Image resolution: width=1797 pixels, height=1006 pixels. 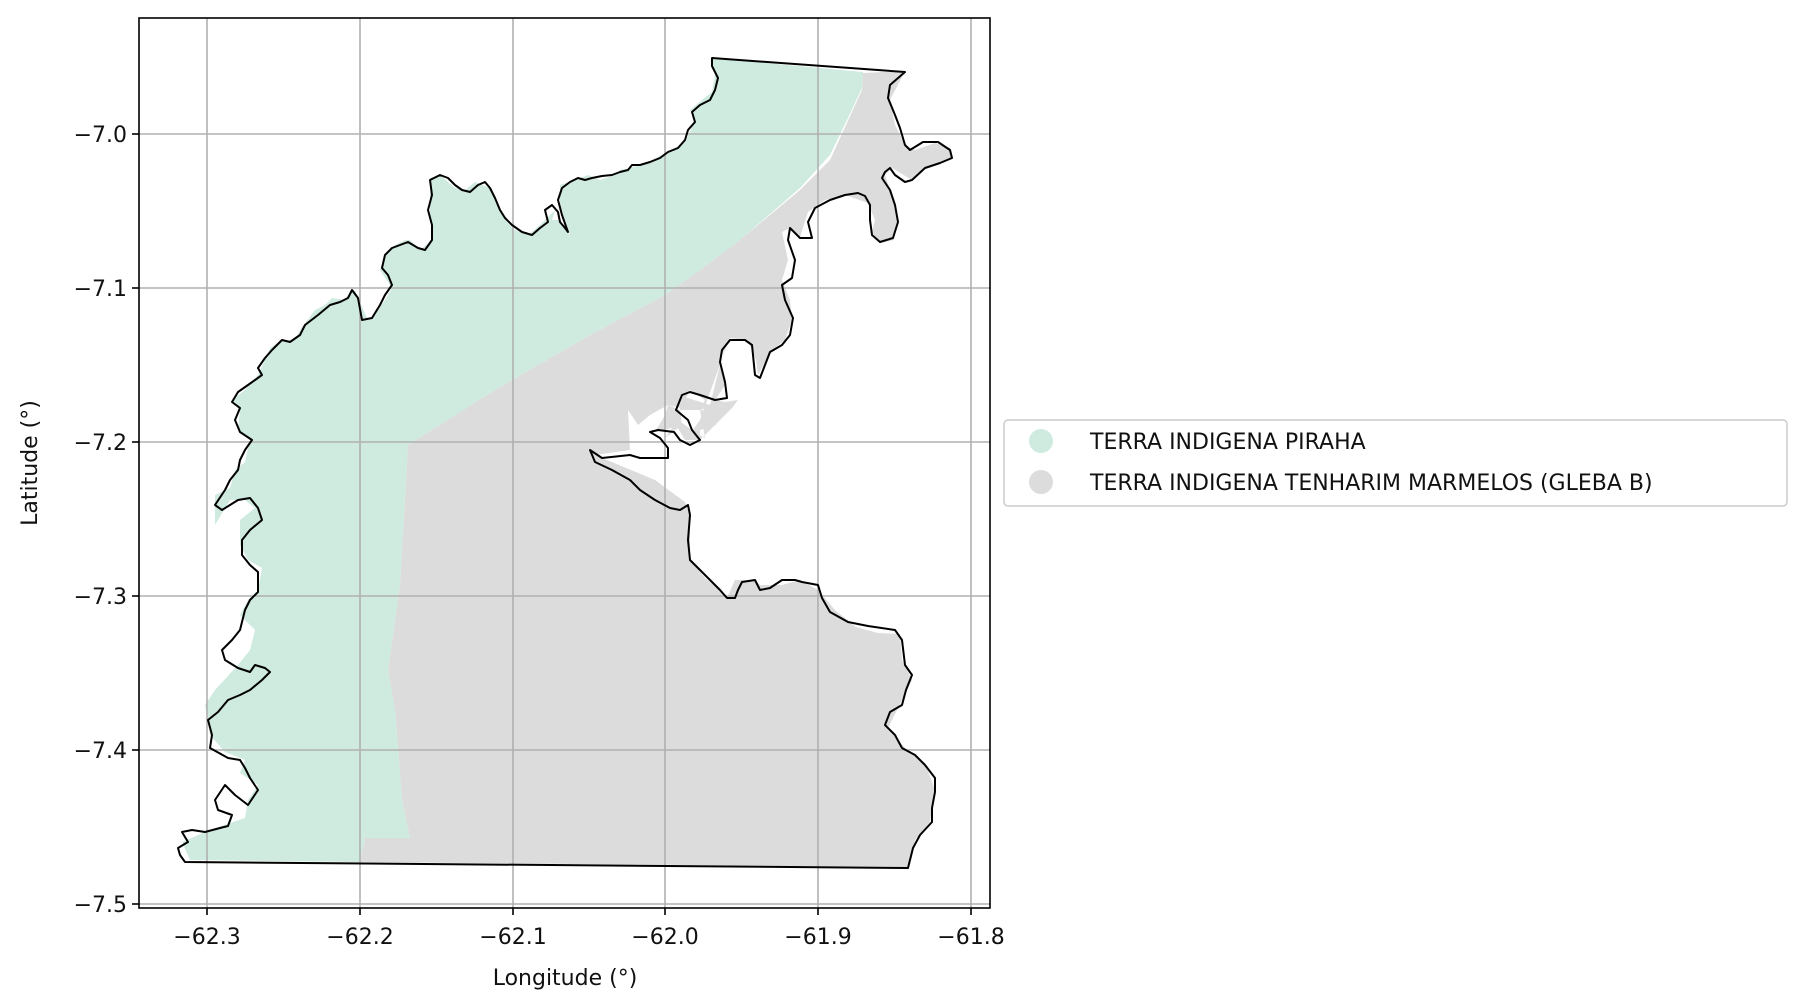 What do you see at coordinates (512, 937) in the screenshot?
I see `x-tick-label: −62.1` at bounding box center [512, 937].